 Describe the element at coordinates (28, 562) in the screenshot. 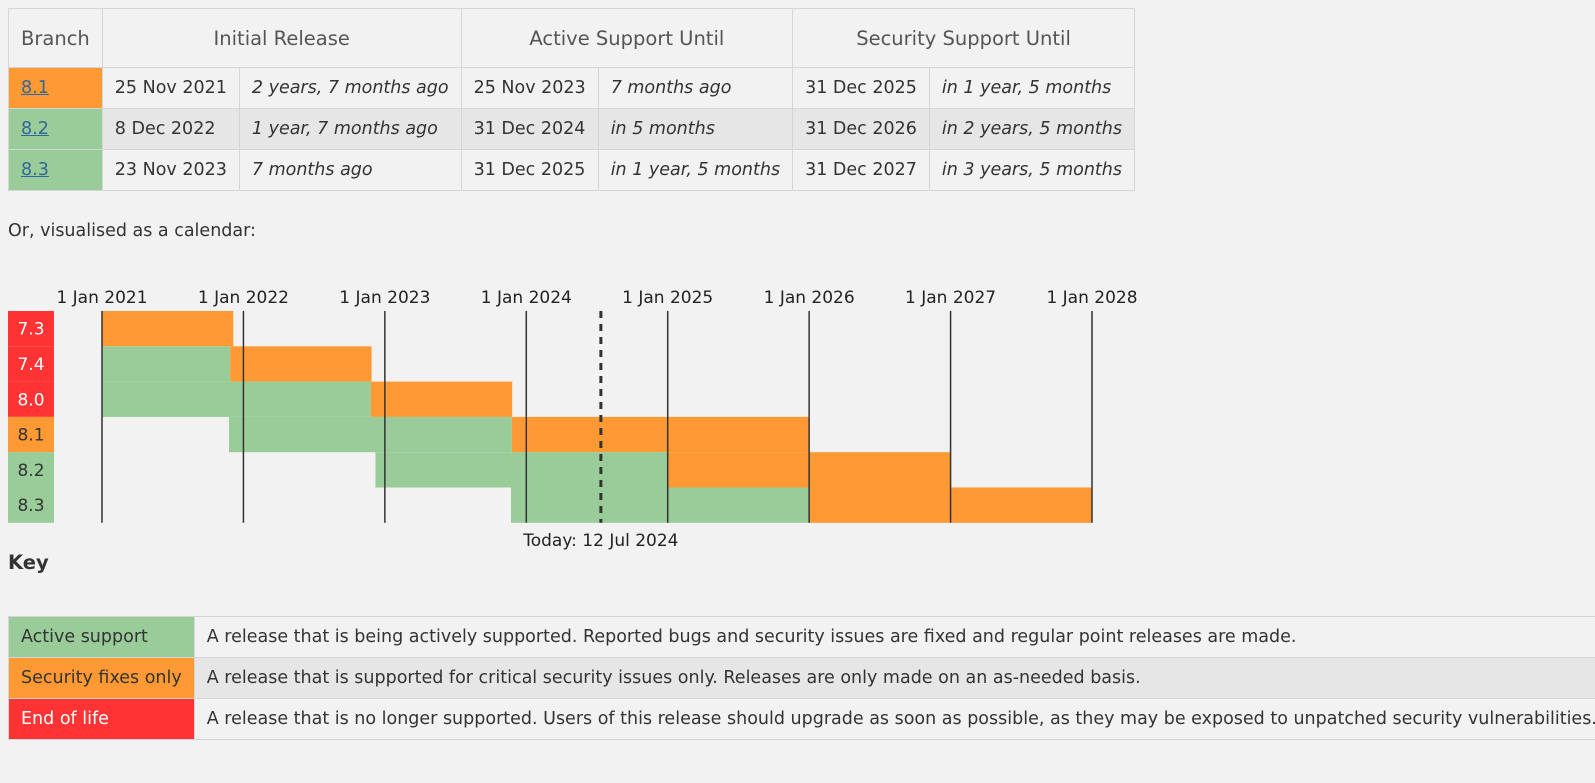

I see `key-title: Key` at that location.